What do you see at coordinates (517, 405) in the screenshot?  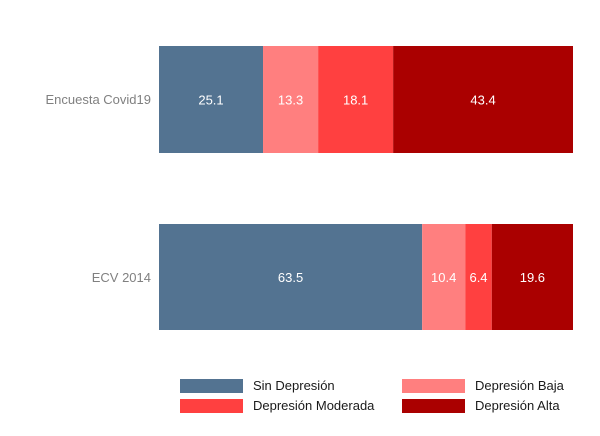 I see `legend-label-depresion-alta: Depresión Alta` at bounding box center [517, 405].